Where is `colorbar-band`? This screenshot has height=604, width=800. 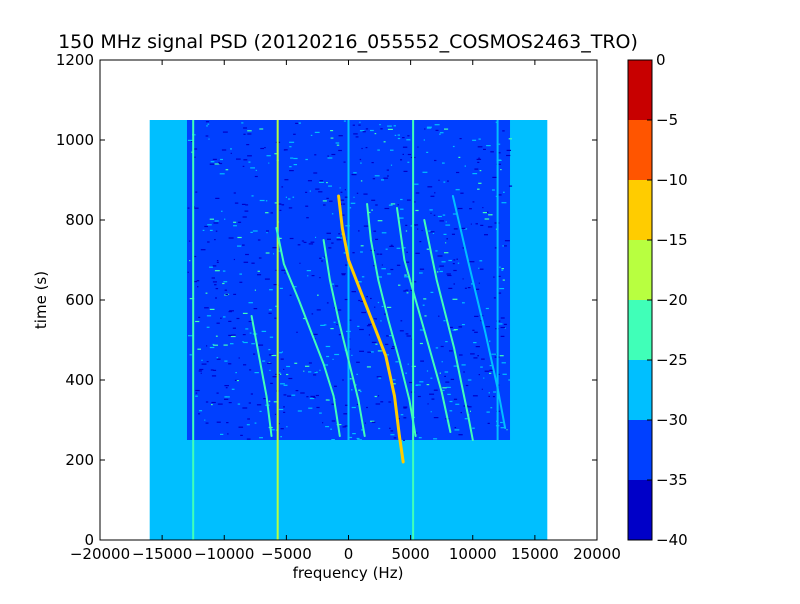 colorbar-band is located at coordinates (640, 90).